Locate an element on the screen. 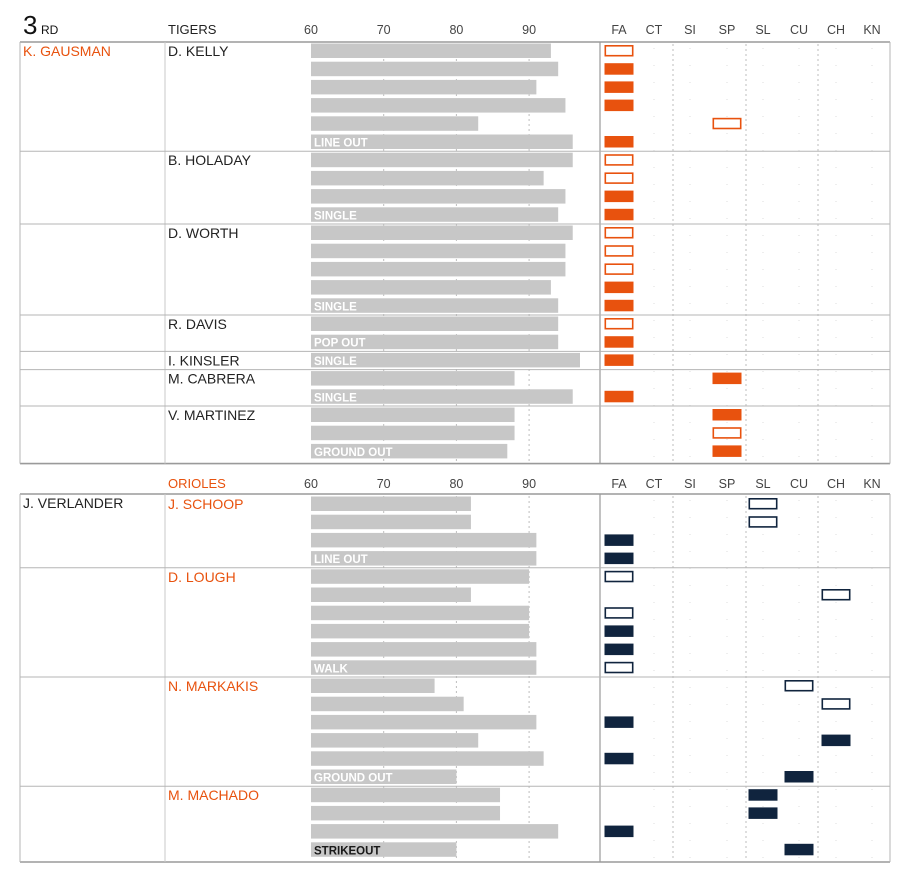 The height and width of the screenshot is (869, 900). batter-name: D. WORTH is located at coordinates (203, 233).